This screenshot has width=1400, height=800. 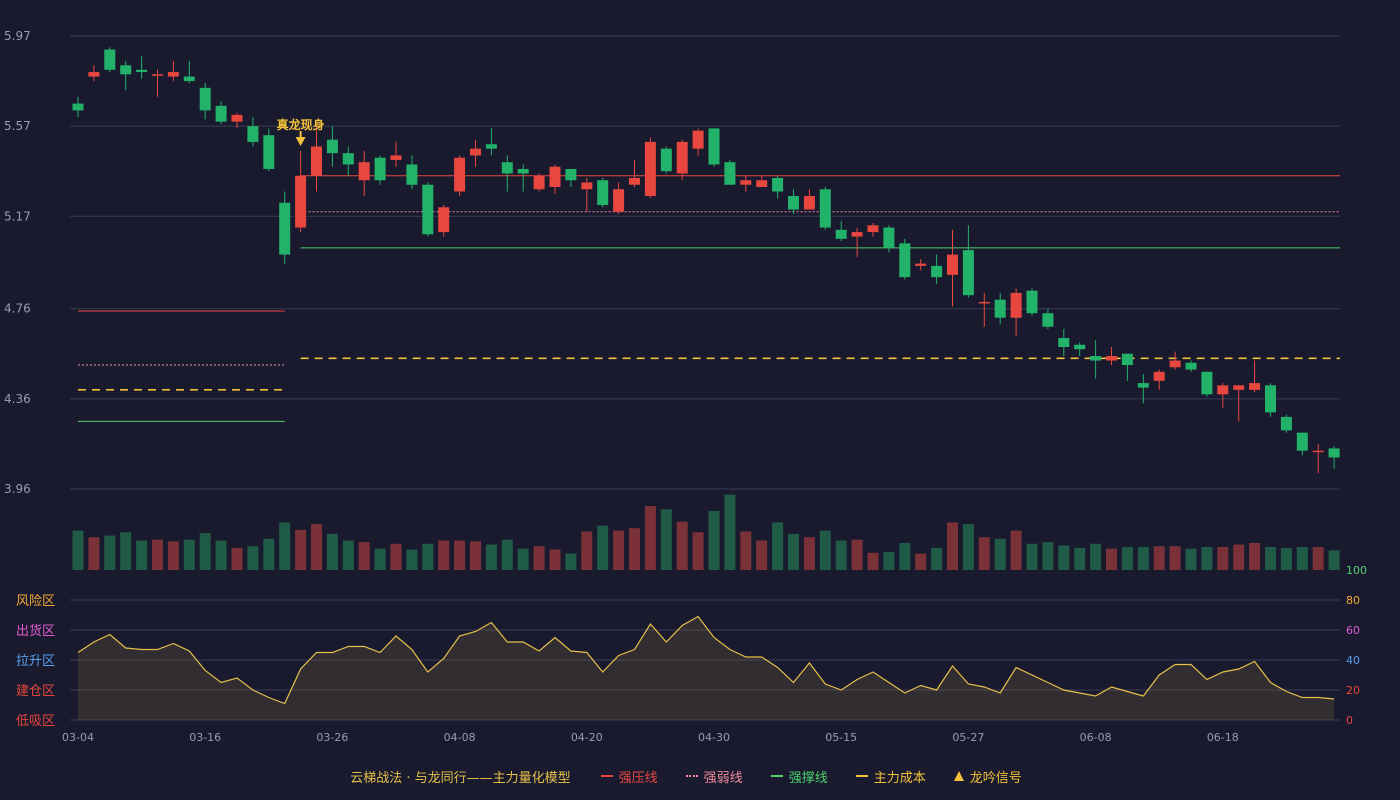 What do you see at coordinates (17, 36) in the screenshot?
I see `price-tick-label: 5.97` at bounding box center [17, 36].